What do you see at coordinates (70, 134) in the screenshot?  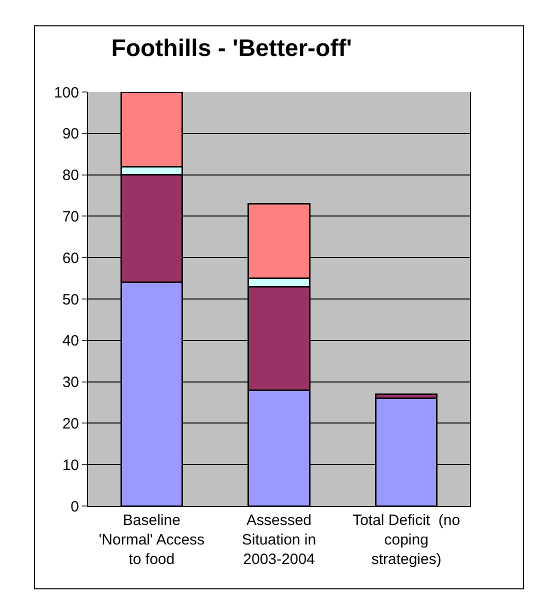 I see `y-tick-label: 90` at bounding box center [70, 134].